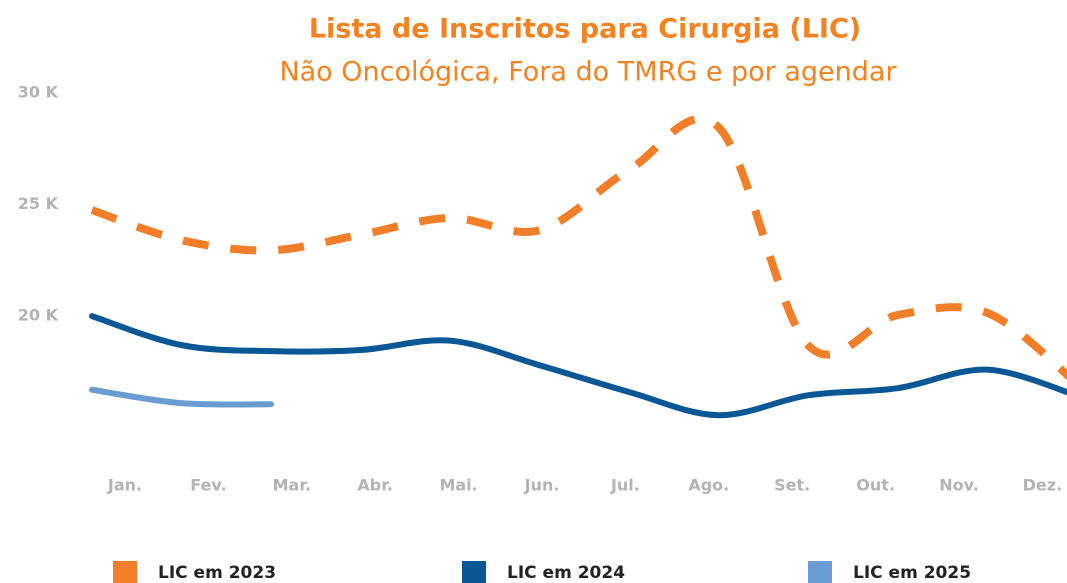 This screenshot has width=1067, height=583. What do you see at coordinates (38, 315) in the screenshot?
I see `y-tick-label: 20 K` at bounding box center [38, 315].